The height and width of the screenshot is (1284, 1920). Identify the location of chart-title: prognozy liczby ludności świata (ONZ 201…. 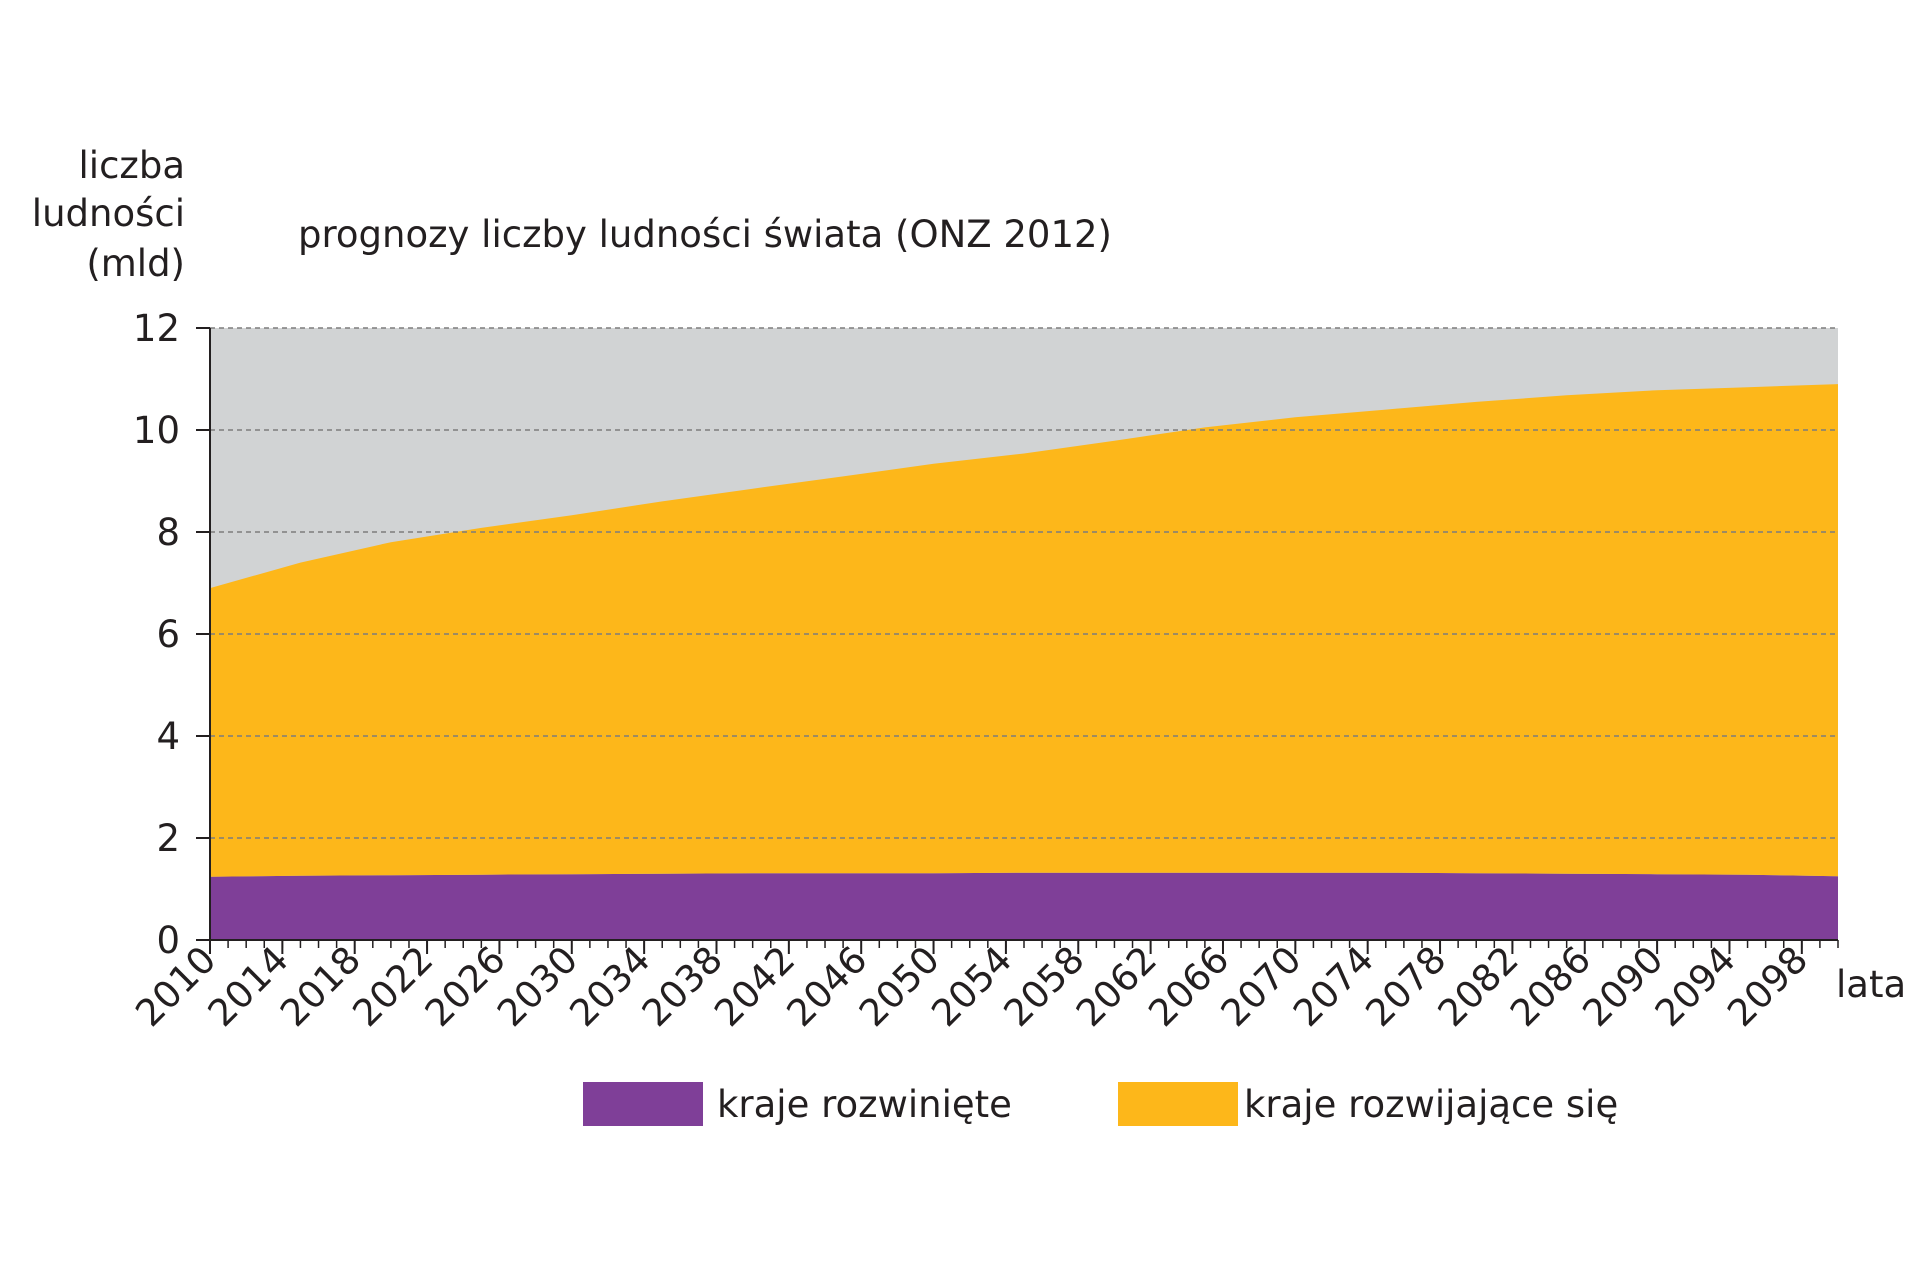
(705, 234).